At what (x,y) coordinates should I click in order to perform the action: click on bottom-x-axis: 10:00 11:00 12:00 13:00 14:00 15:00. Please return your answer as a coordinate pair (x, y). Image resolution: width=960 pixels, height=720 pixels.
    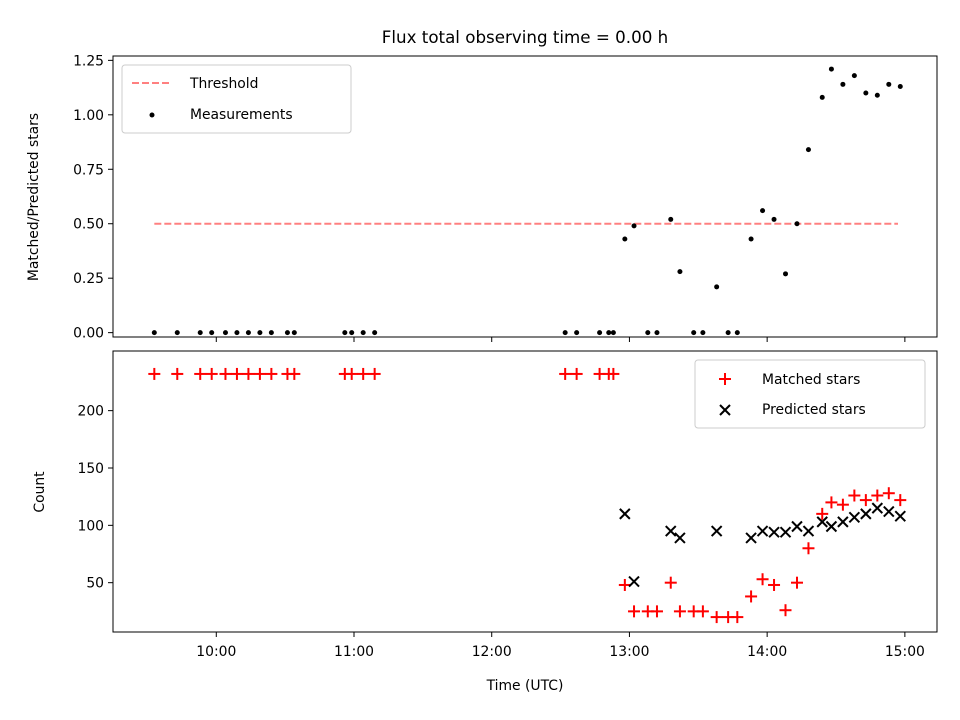
    Looking at the image, I should click on (560, 646).